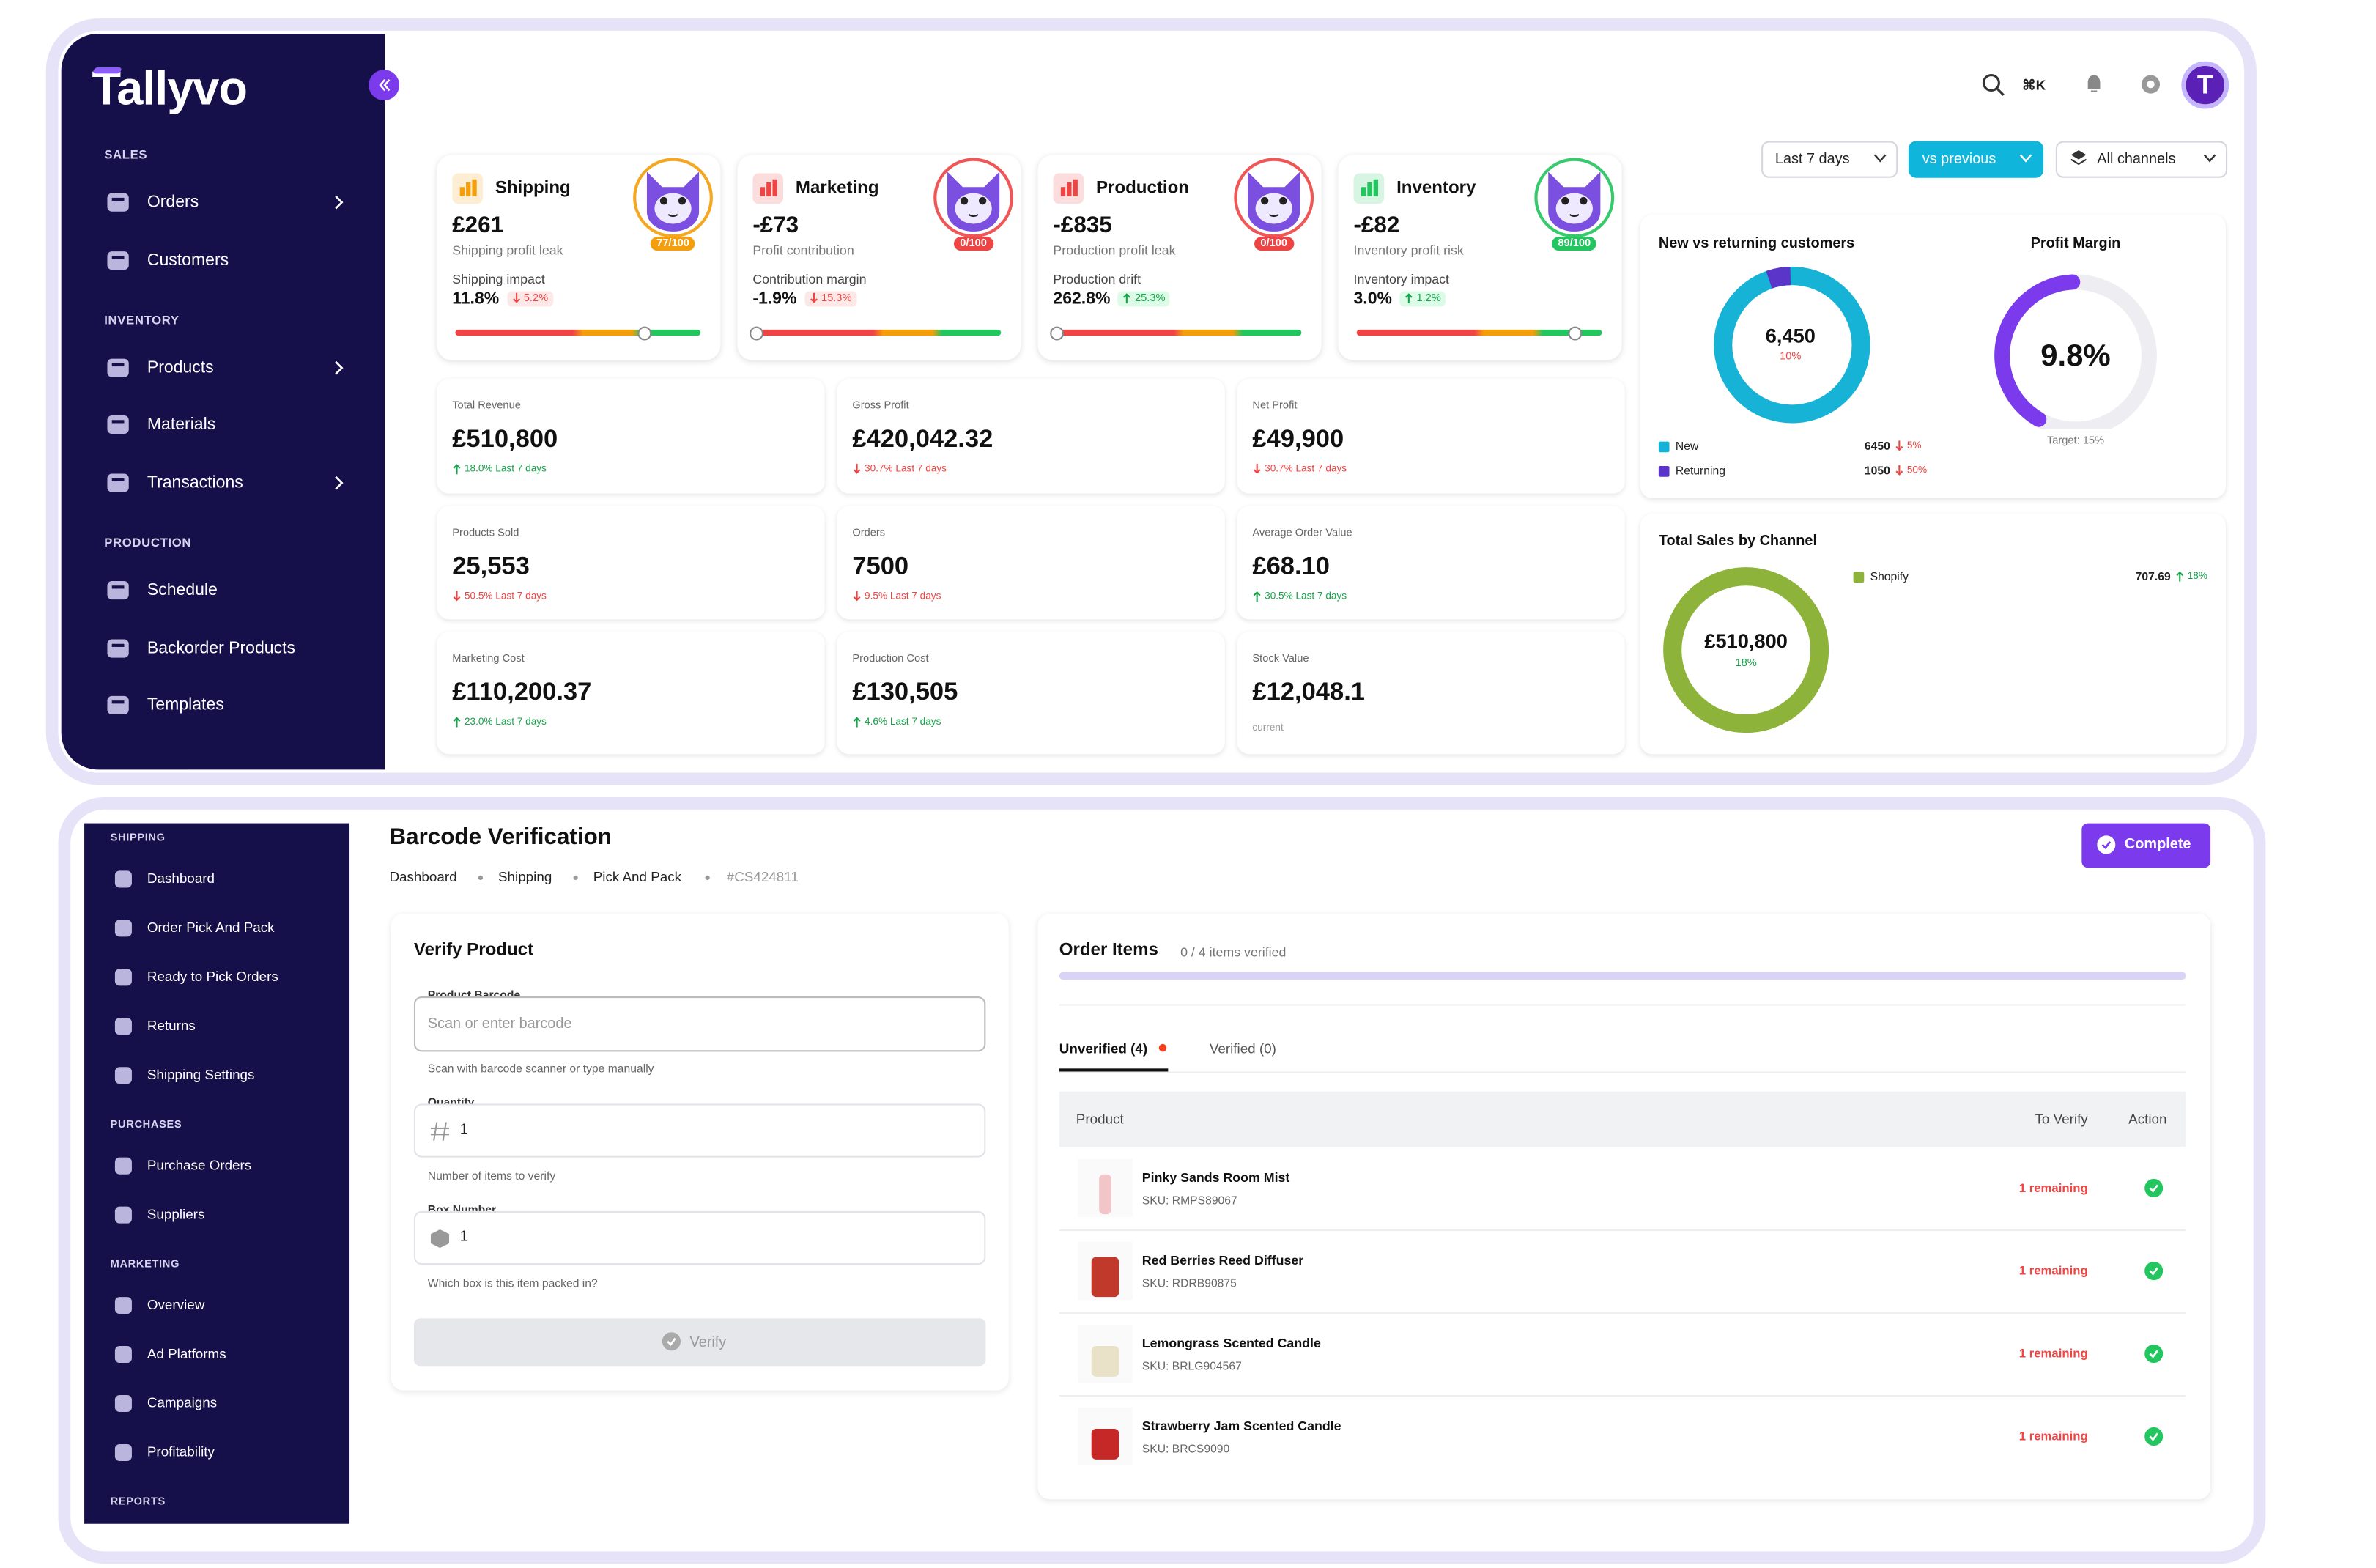  What do you see at coordinates (2075, 244) in the screenshot?
I see `card-title: Profit Margin` at bounding box center [2075, 244].